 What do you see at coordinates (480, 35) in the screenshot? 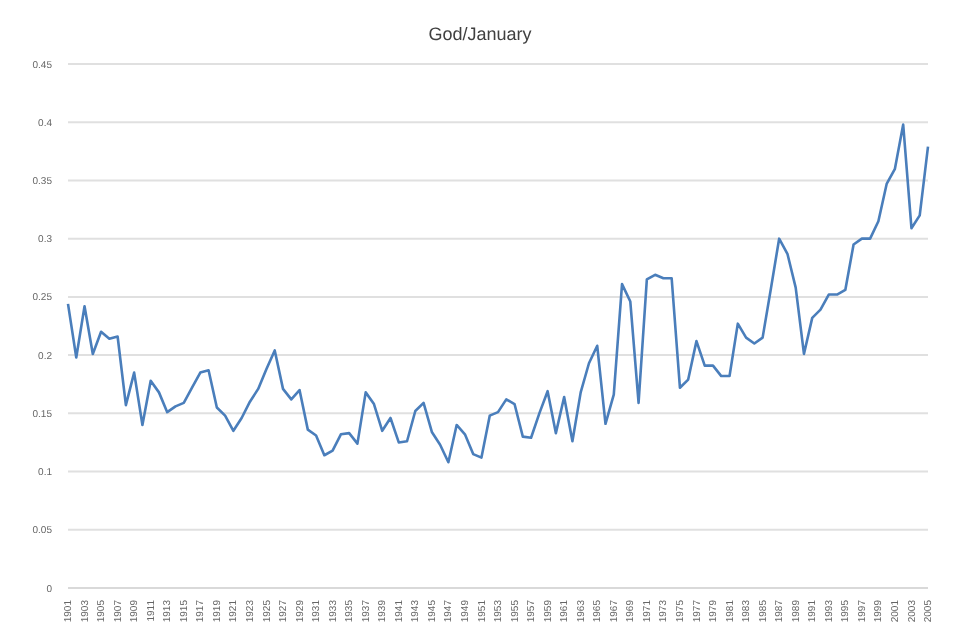
I see `chart-title: God/January` at bounding box center [480, 35].